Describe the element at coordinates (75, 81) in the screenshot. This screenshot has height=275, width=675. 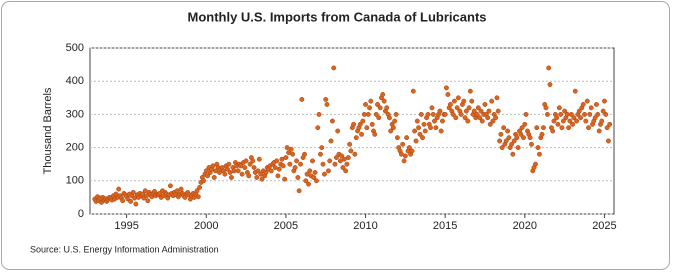
I see `y-tick-label: 400` at that location.